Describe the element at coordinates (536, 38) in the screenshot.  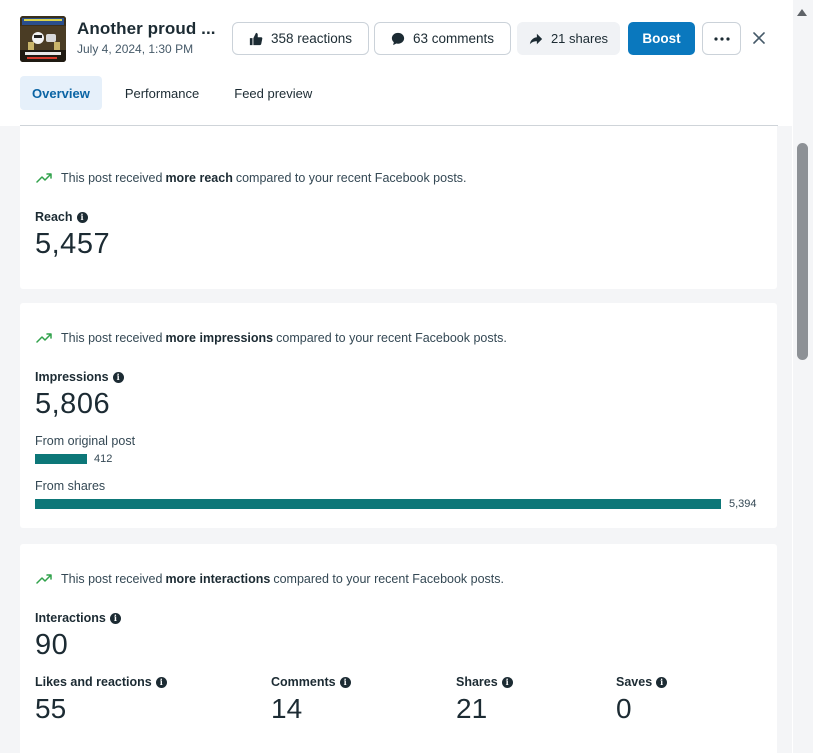
I see `share-arrow-icon` at that location.